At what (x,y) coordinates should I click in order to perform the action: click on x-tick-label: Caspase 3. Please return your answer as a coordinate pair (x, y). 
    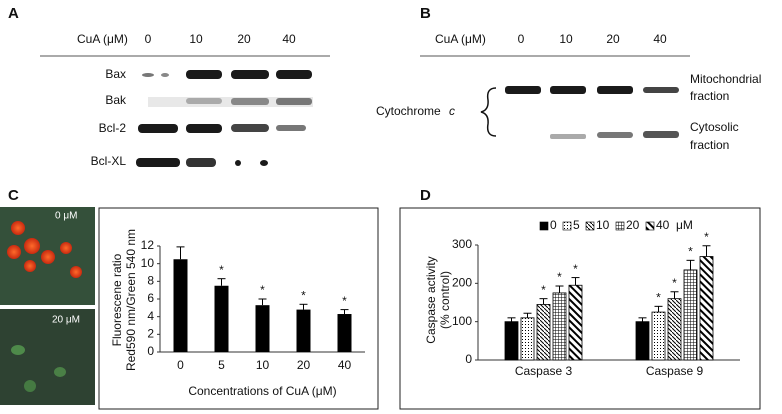
    Looking at the image, I should click on (544, 371).